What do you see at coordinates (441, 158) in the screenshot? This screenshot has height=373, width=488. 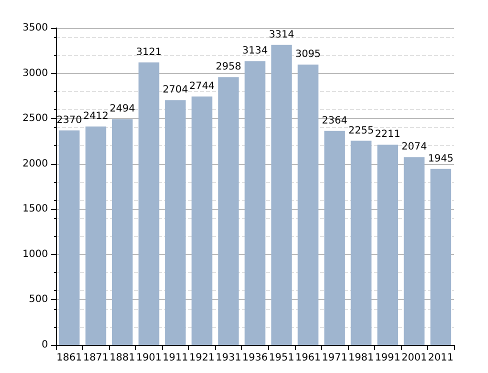 I see `data-label: 1945` at bounding box center [441, 158].